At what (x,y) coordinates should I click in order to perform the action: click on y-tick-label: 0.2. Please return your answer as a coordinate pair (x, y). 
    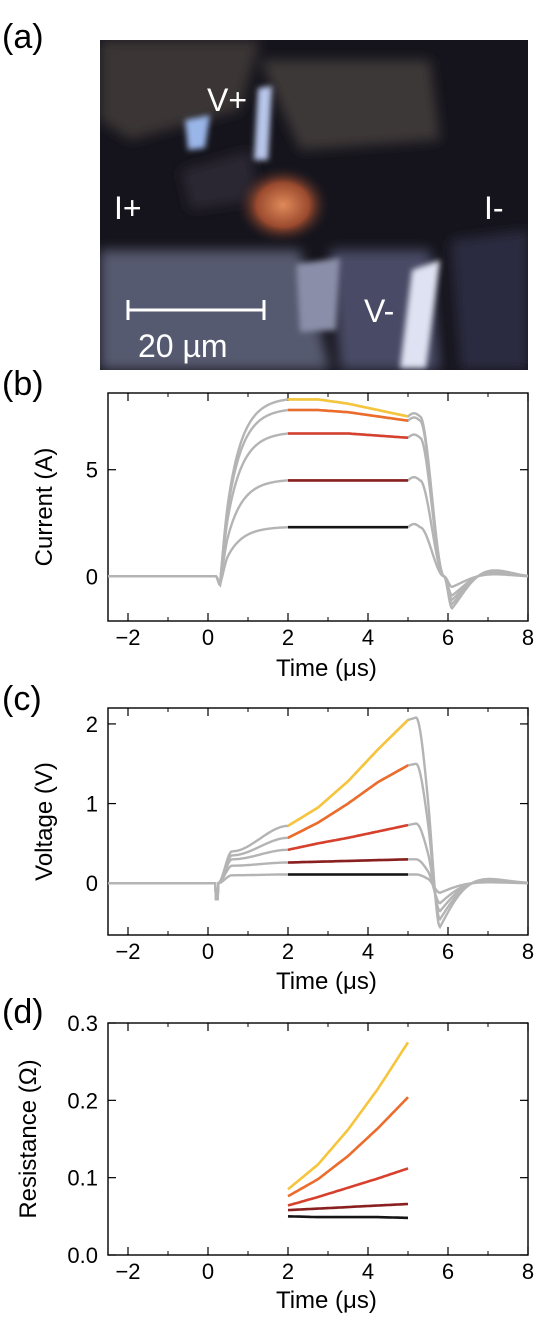
    Looking at the image, I should click on (82, 1100).